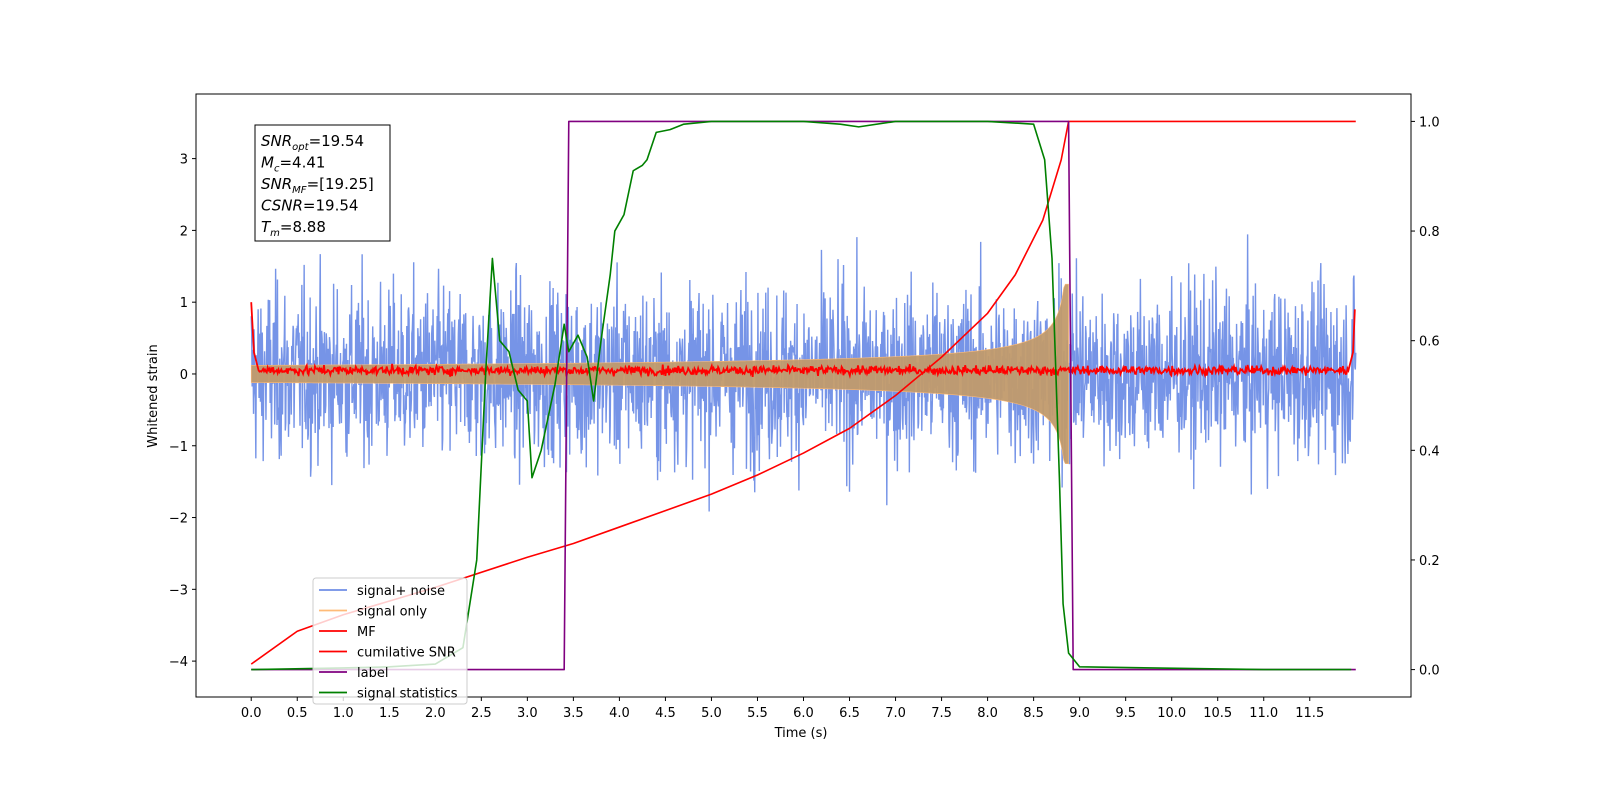 The width and height of the screenshot is (1600, 800). Describe the element at coordinates (1429, 561) in the screenshot. I see `y-right-tick-label: 0.2` at that location.